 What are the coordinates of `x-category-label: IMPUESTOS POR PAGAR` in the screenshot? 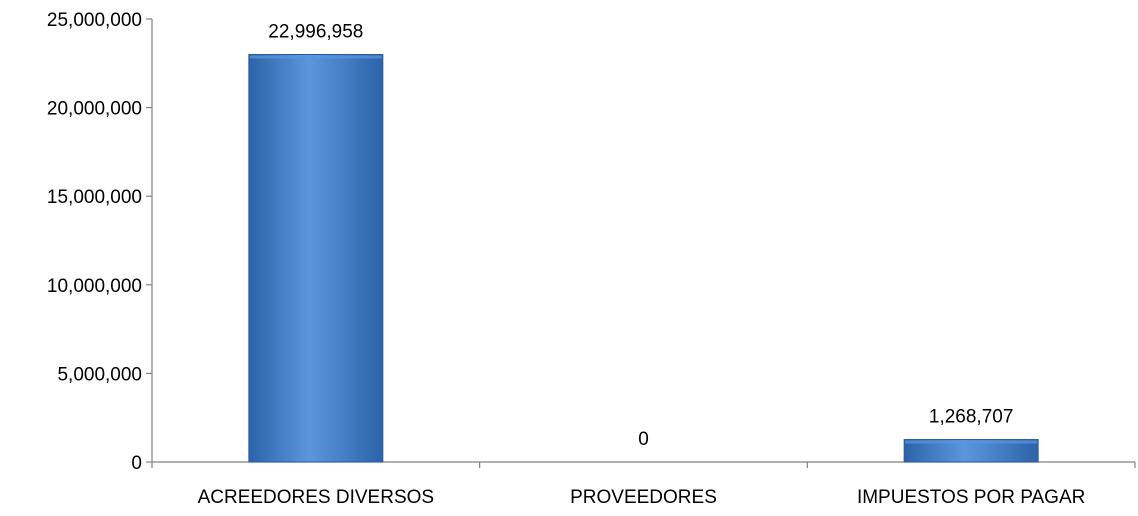 It's located at (971, 497).